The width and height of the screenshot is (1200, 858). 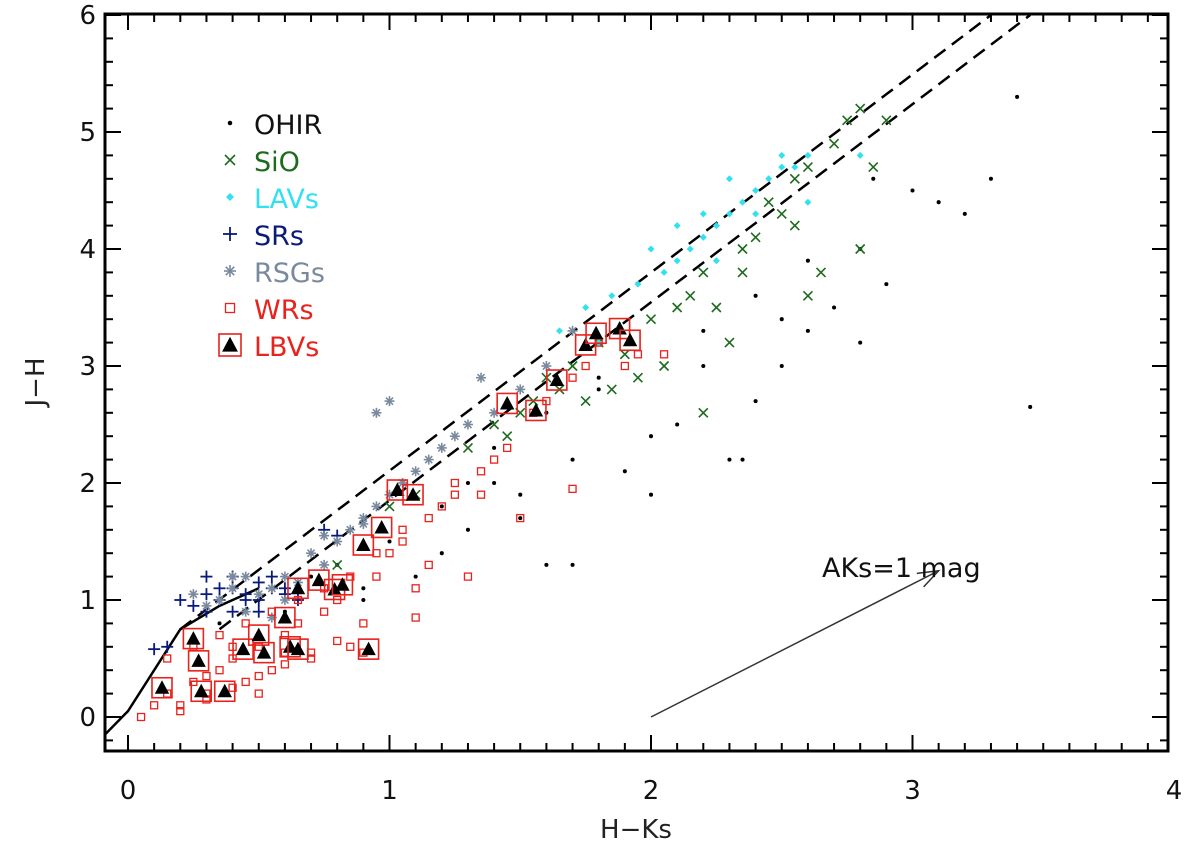 What do you see at coordinates (274, 273) in the screenshot?
I see `legend-item-rsgs: RSGs` at bounding box center [274, 273].